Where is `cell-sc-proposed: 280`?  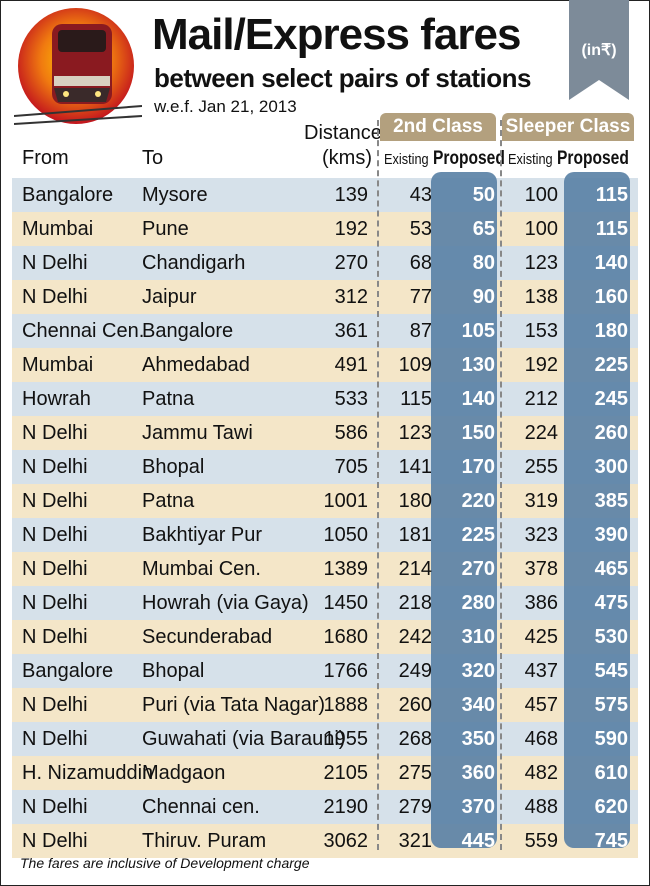 cell-sc-proposed: 280 is located at coordinates (478, 603).